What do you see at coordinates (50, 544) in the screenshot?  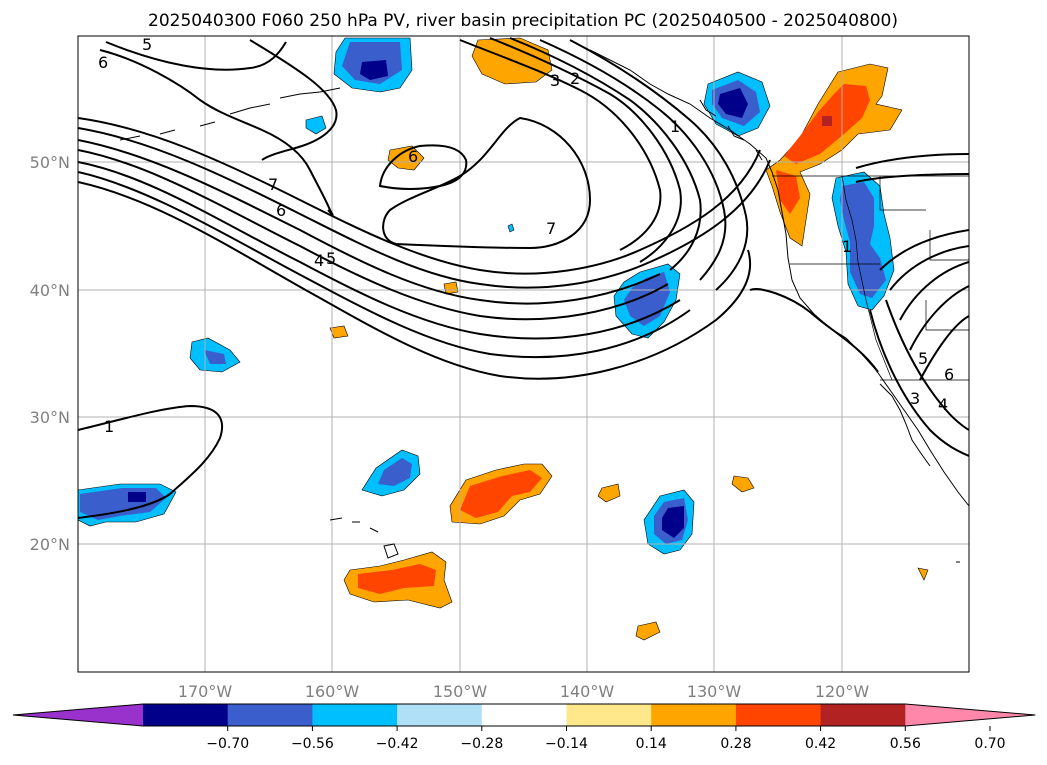 I see `lat-label: 20°N` at bounding box center [50, 544].